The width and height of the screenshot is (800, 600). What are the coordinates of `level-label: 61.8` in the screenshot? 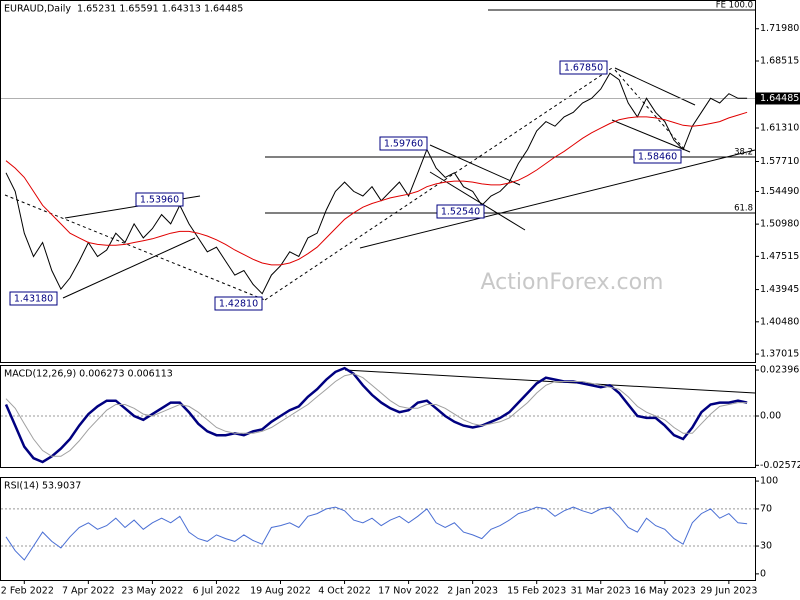 It's located at (743, 208).